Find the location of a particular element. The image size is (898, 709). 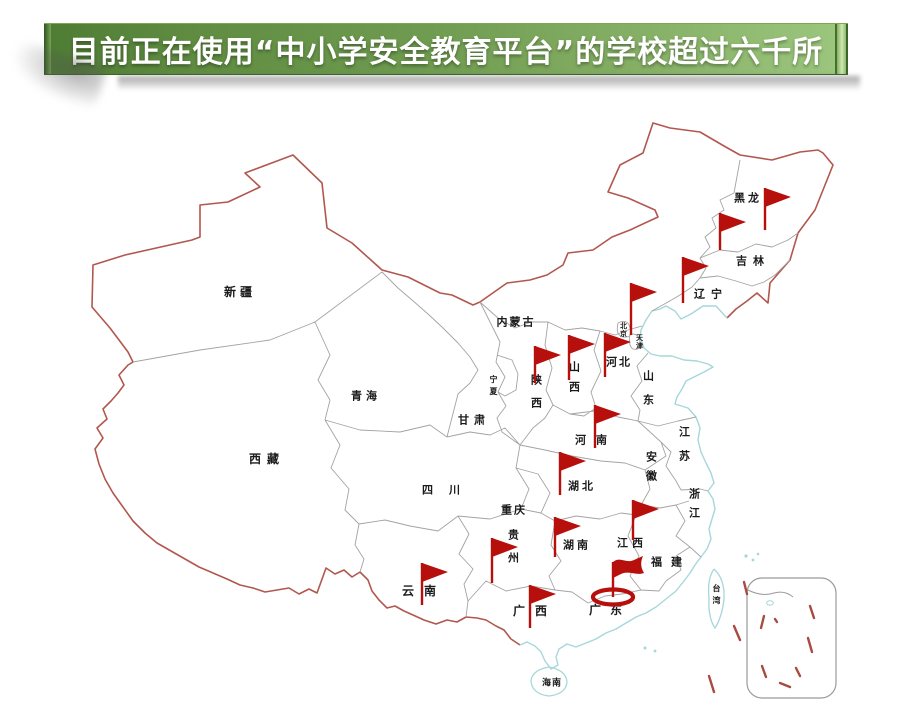

inset-mini-coastline is located at coordinates (770, 593).